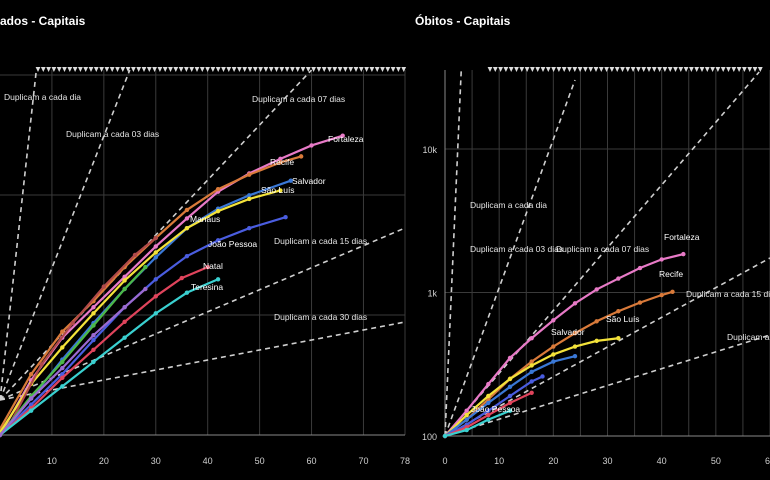  What do you see at coordinates (429, 150) in the screenshot?
I see `obitos-y-tick-label: 10k` at bounding box center [429, 150].